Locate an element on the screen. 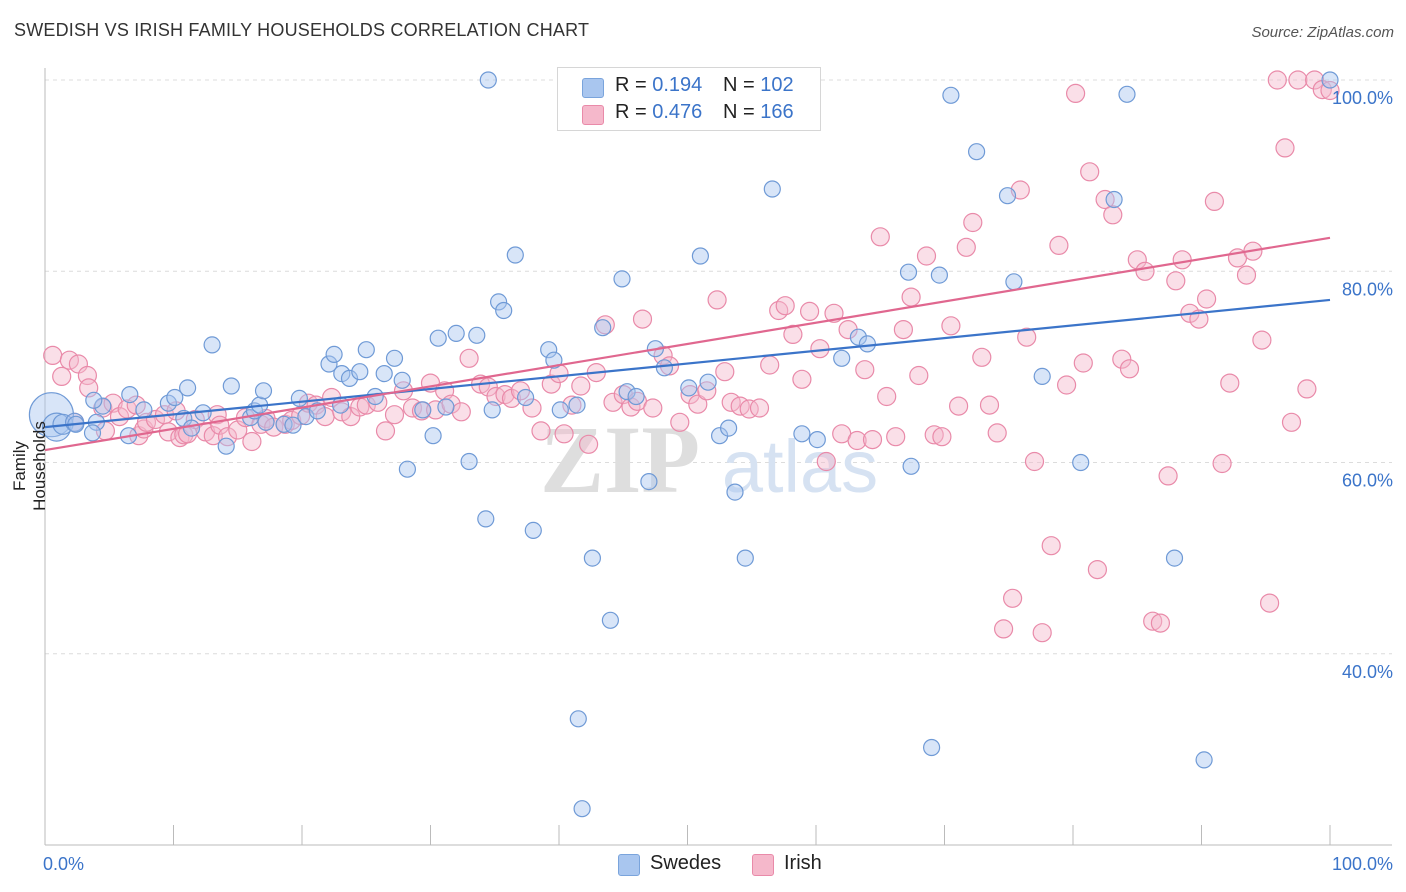 The width and height of the screenshot is (1406, 892). legend-r-irish: R = 0.476 is located at coordinates (659, 112).